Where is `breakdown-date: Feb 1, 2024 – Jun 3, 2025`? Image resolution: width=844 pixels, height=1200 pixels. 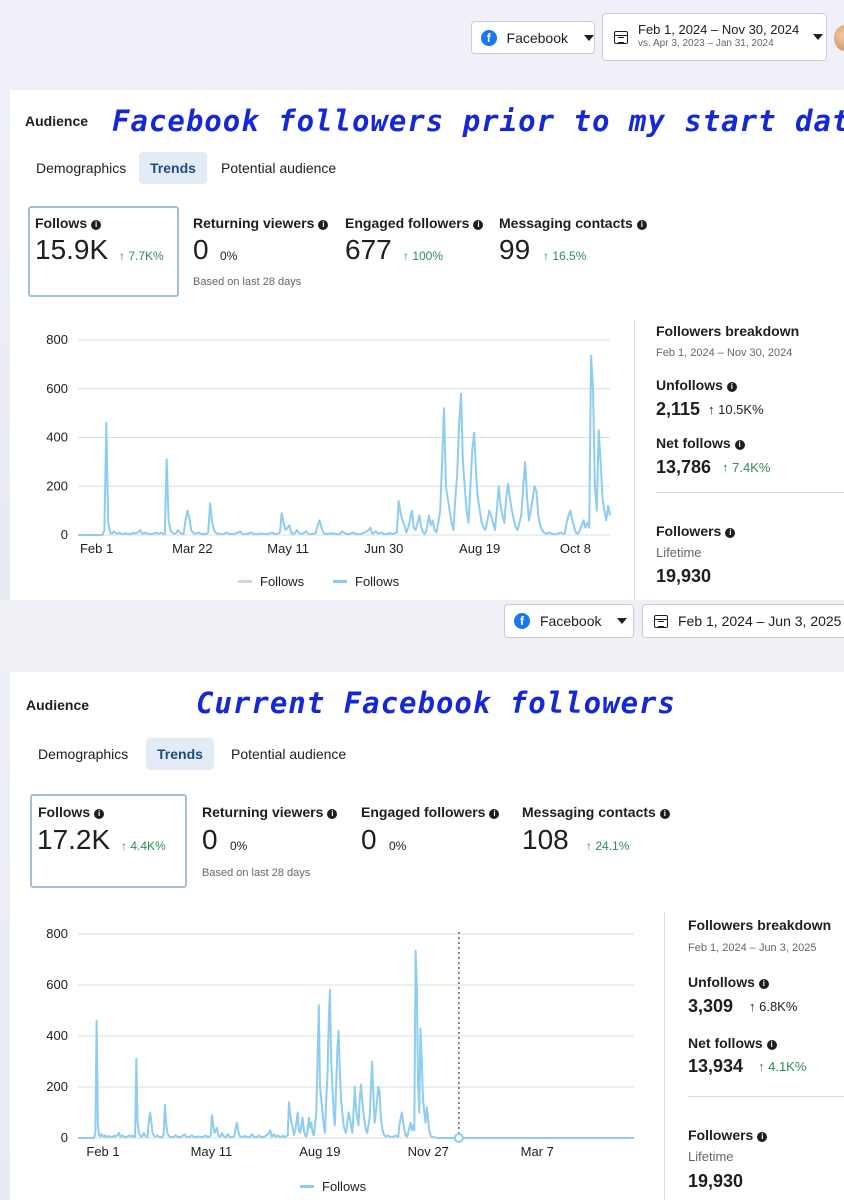
breakdown-date: Feb 1, 2024 – Jun 3, 2025 is located at coordinates (752, 948).